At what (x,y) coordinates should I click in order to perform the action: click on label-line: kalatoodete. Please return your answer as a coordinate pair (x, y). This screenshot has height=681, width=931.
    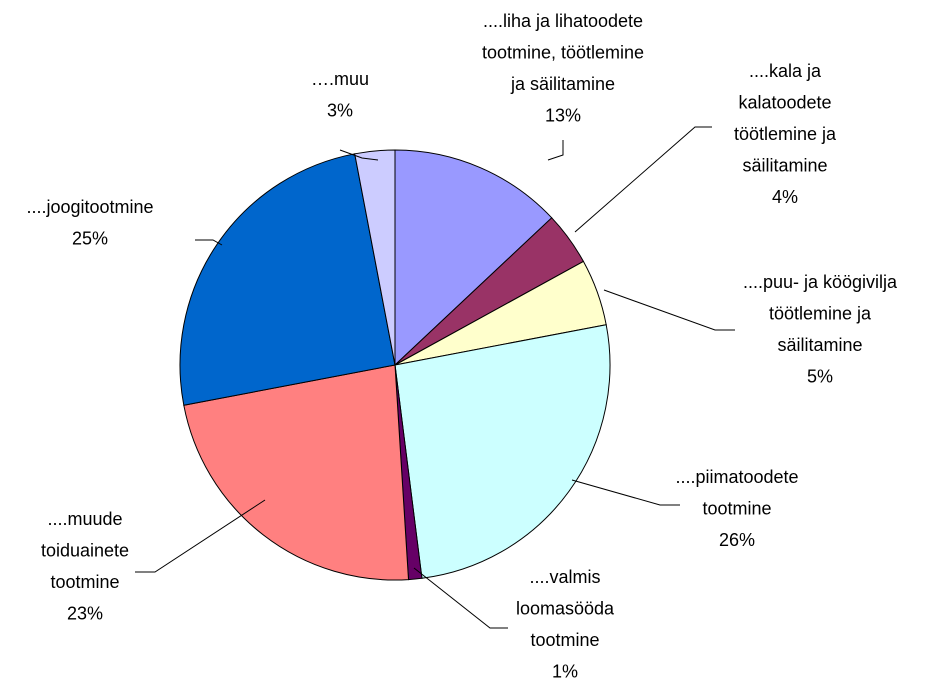
    Looking at the image, I should click on (784, 102).